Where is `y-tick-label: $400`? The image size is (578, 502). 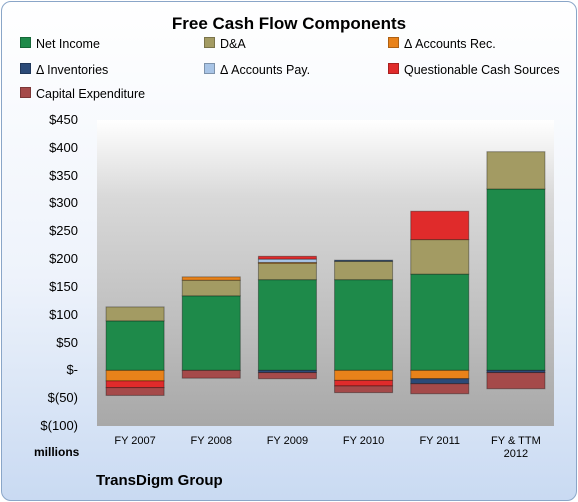
y-tick-label: $400 is located at coordinates (63, 147).